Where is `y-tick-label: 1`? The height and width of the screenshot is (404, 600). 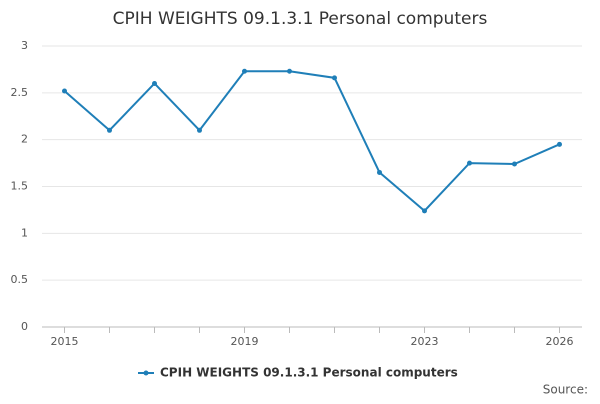 y-tick-label: 1 is located at coordinates (24, 232).